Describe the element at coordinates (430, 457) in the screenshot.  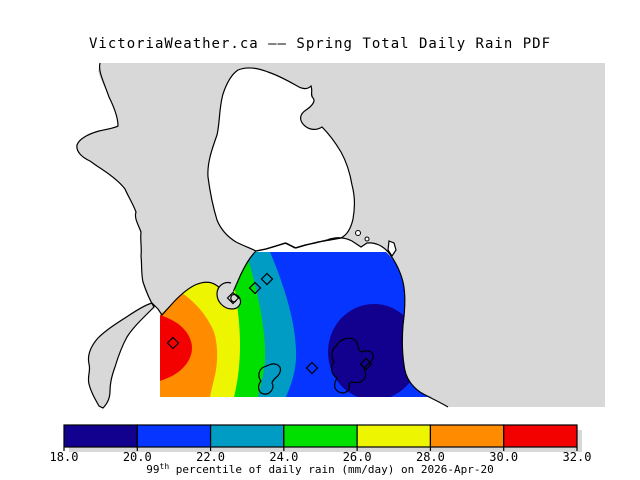
I see `colorbar-tick-label: 28.0` at that location.